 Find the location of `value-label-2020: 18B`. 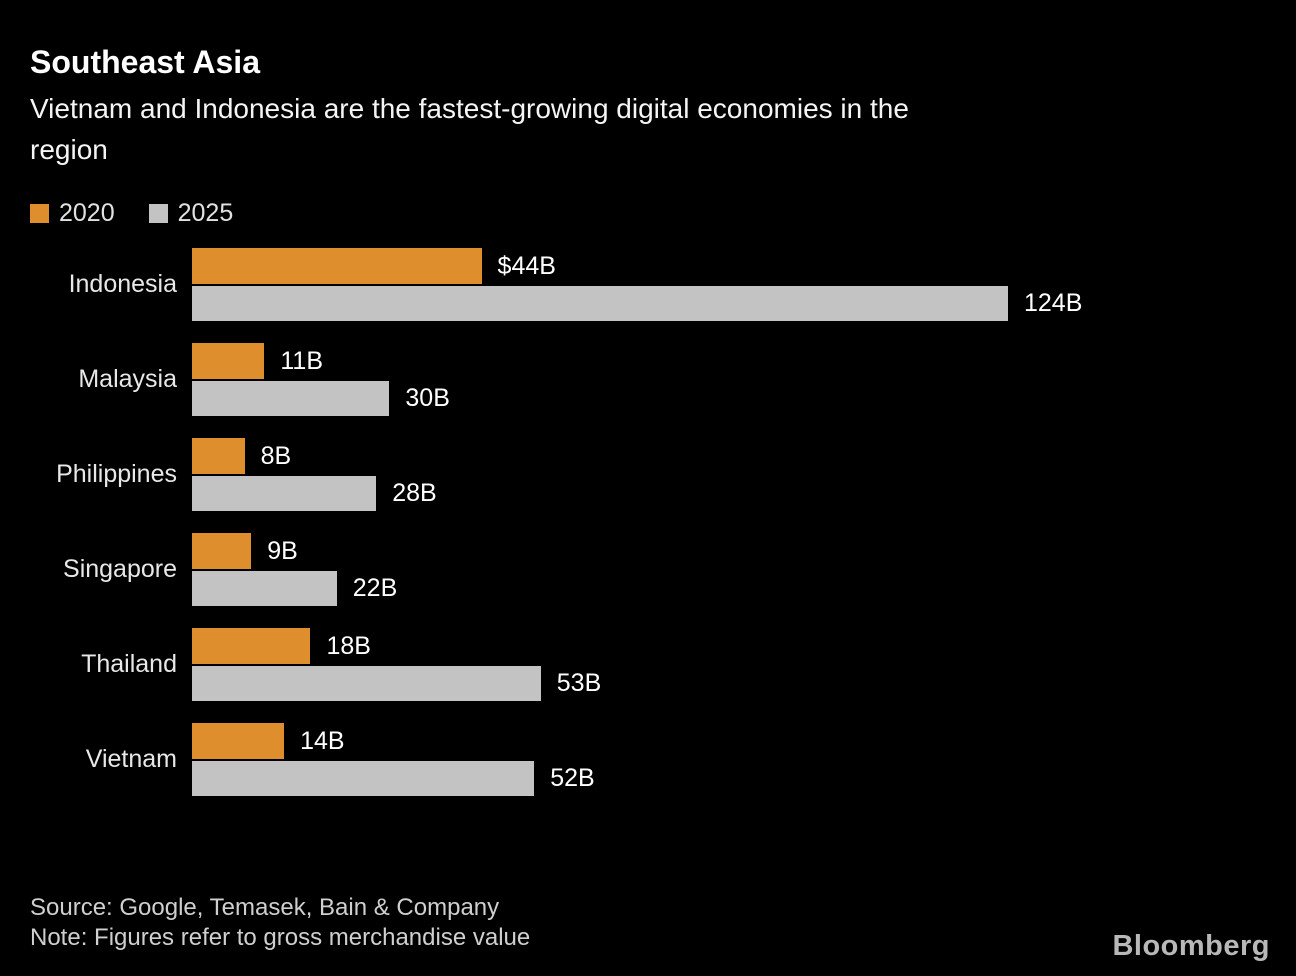

value-label-2020: 18B is located at coordinates (348, 645).